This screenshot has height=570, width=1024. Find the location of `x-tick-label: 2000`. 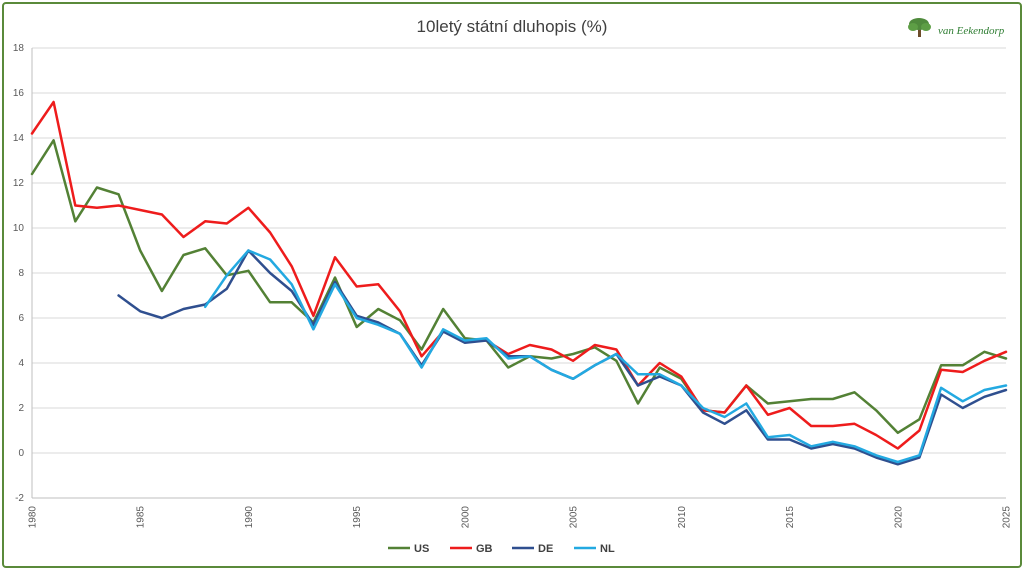

x-tick-label: 2000 is located at coordinates (465, 517).